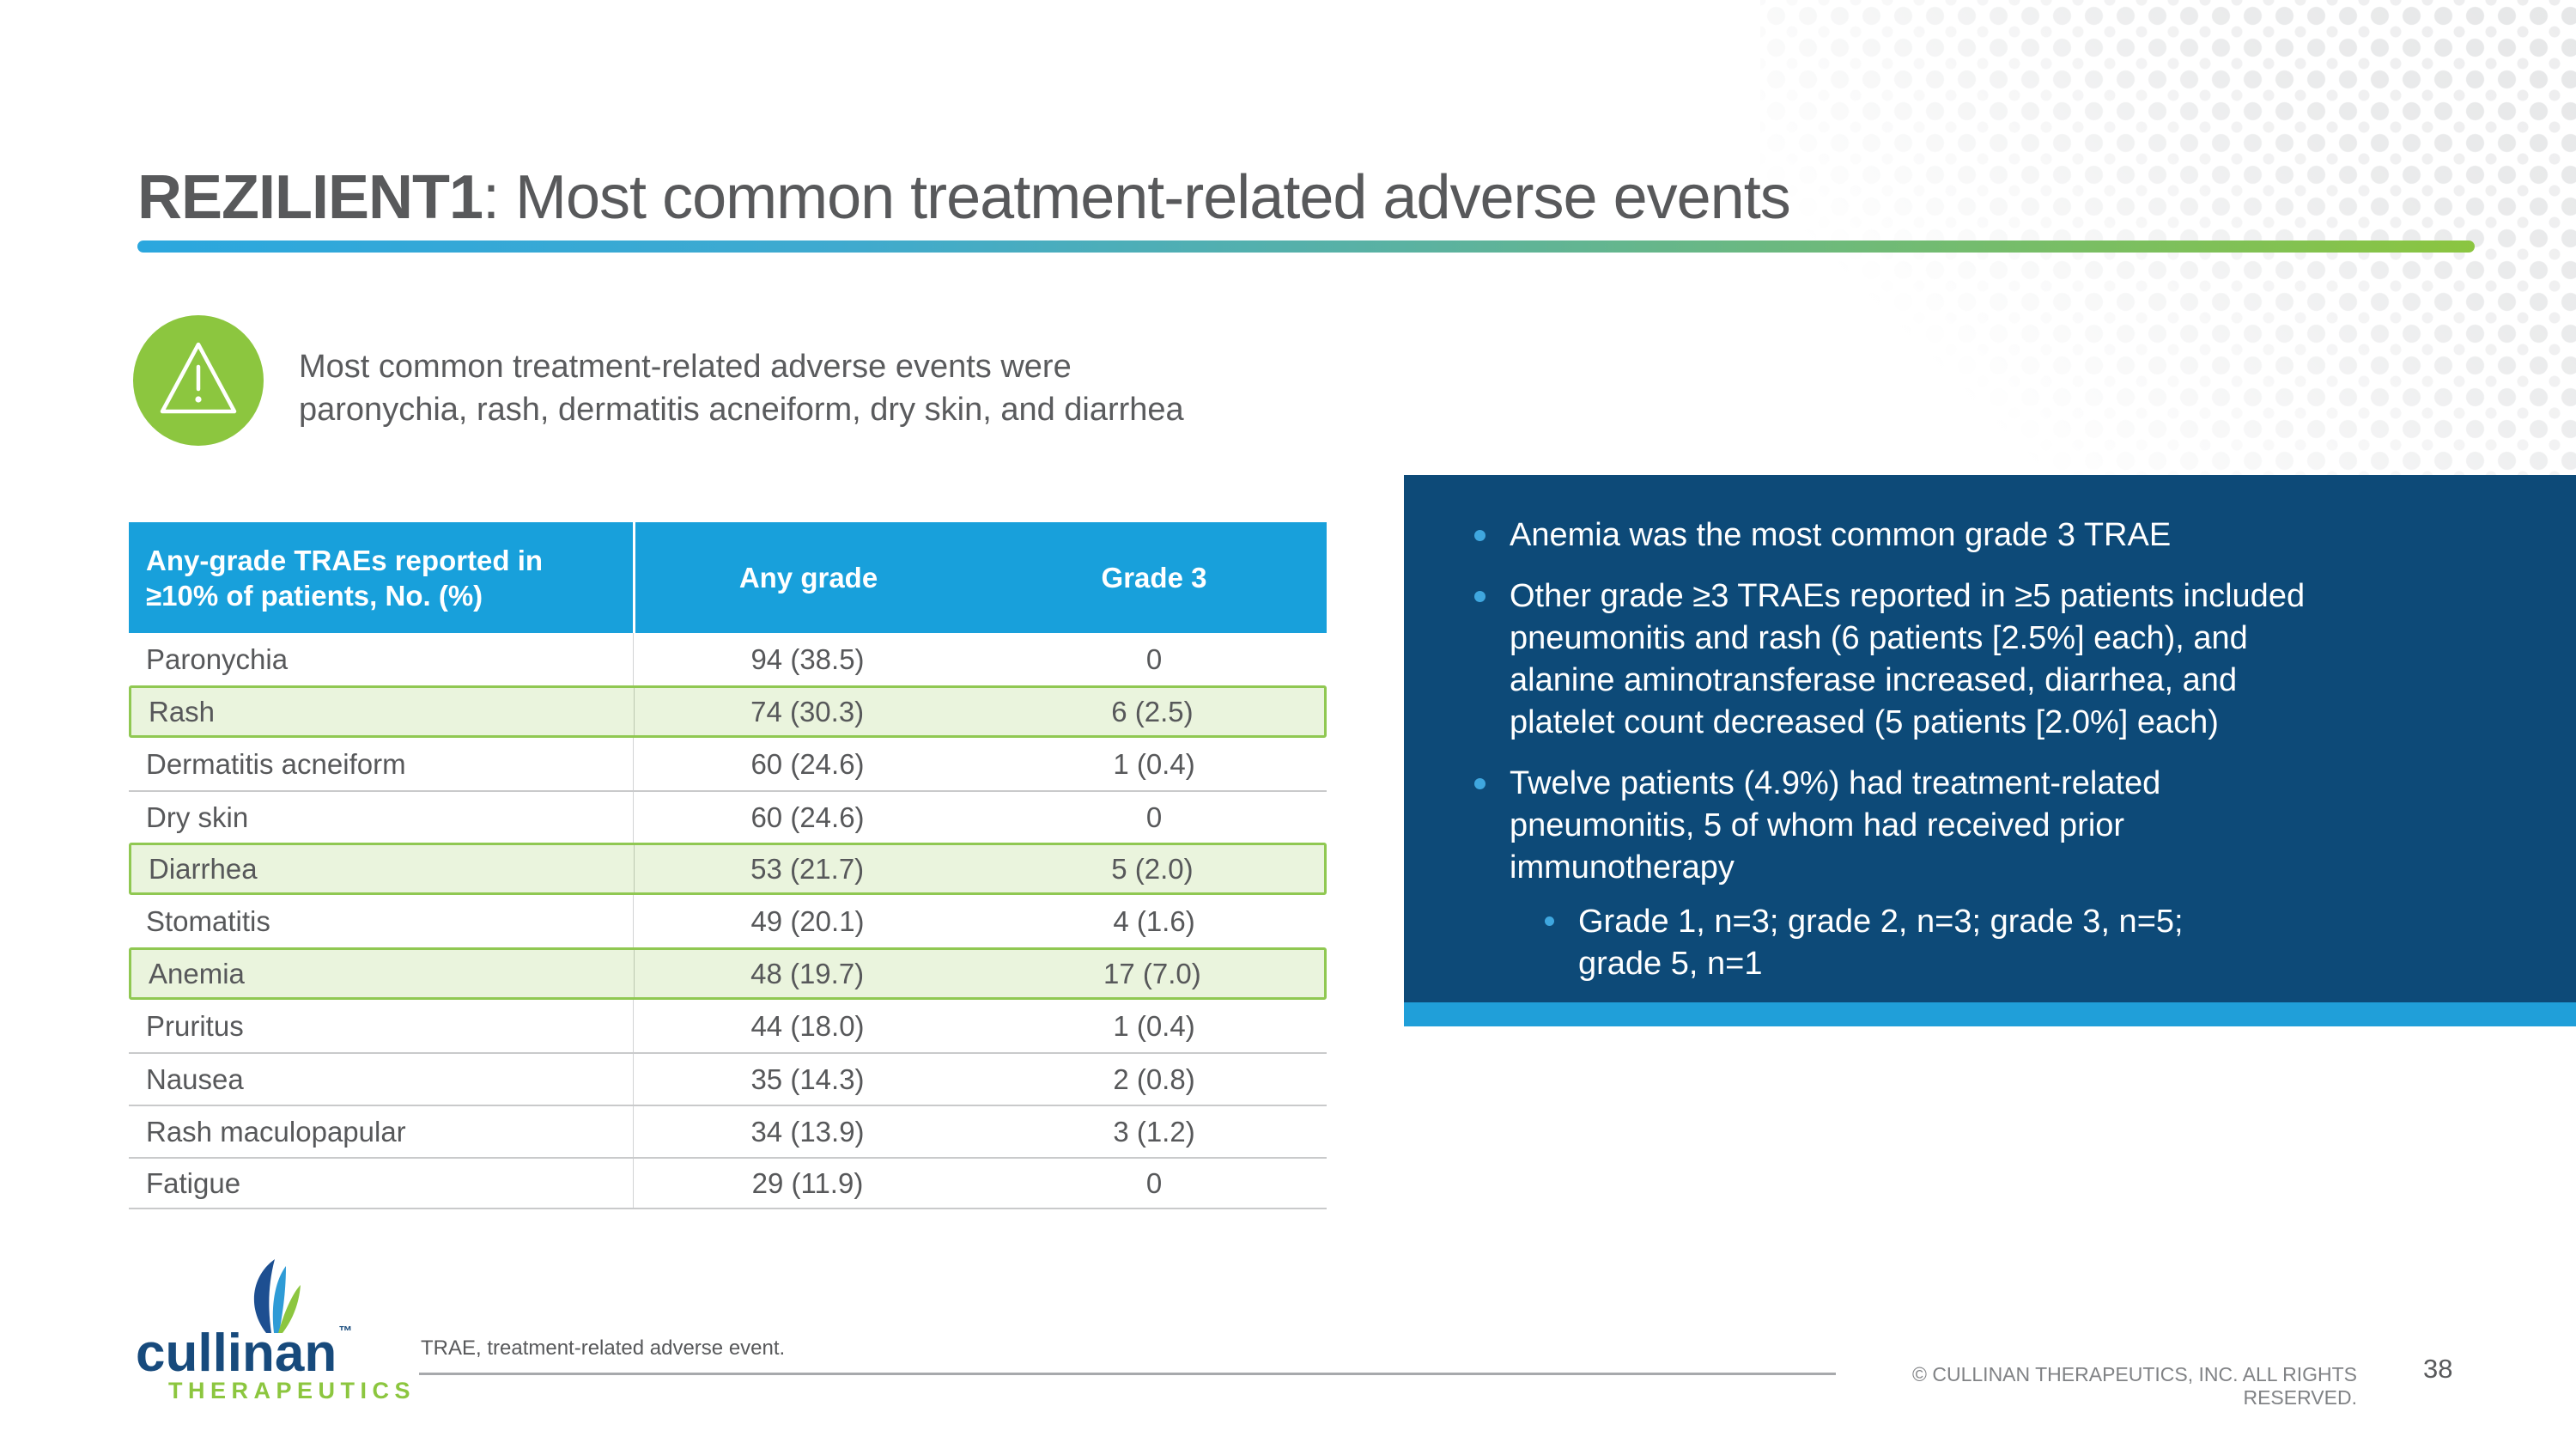 The image size is (2576, 1449). Describe the element at coordinates (1152, 868) in the screenshot. I see `grade3-cell: 5 (2.0)` at that location.